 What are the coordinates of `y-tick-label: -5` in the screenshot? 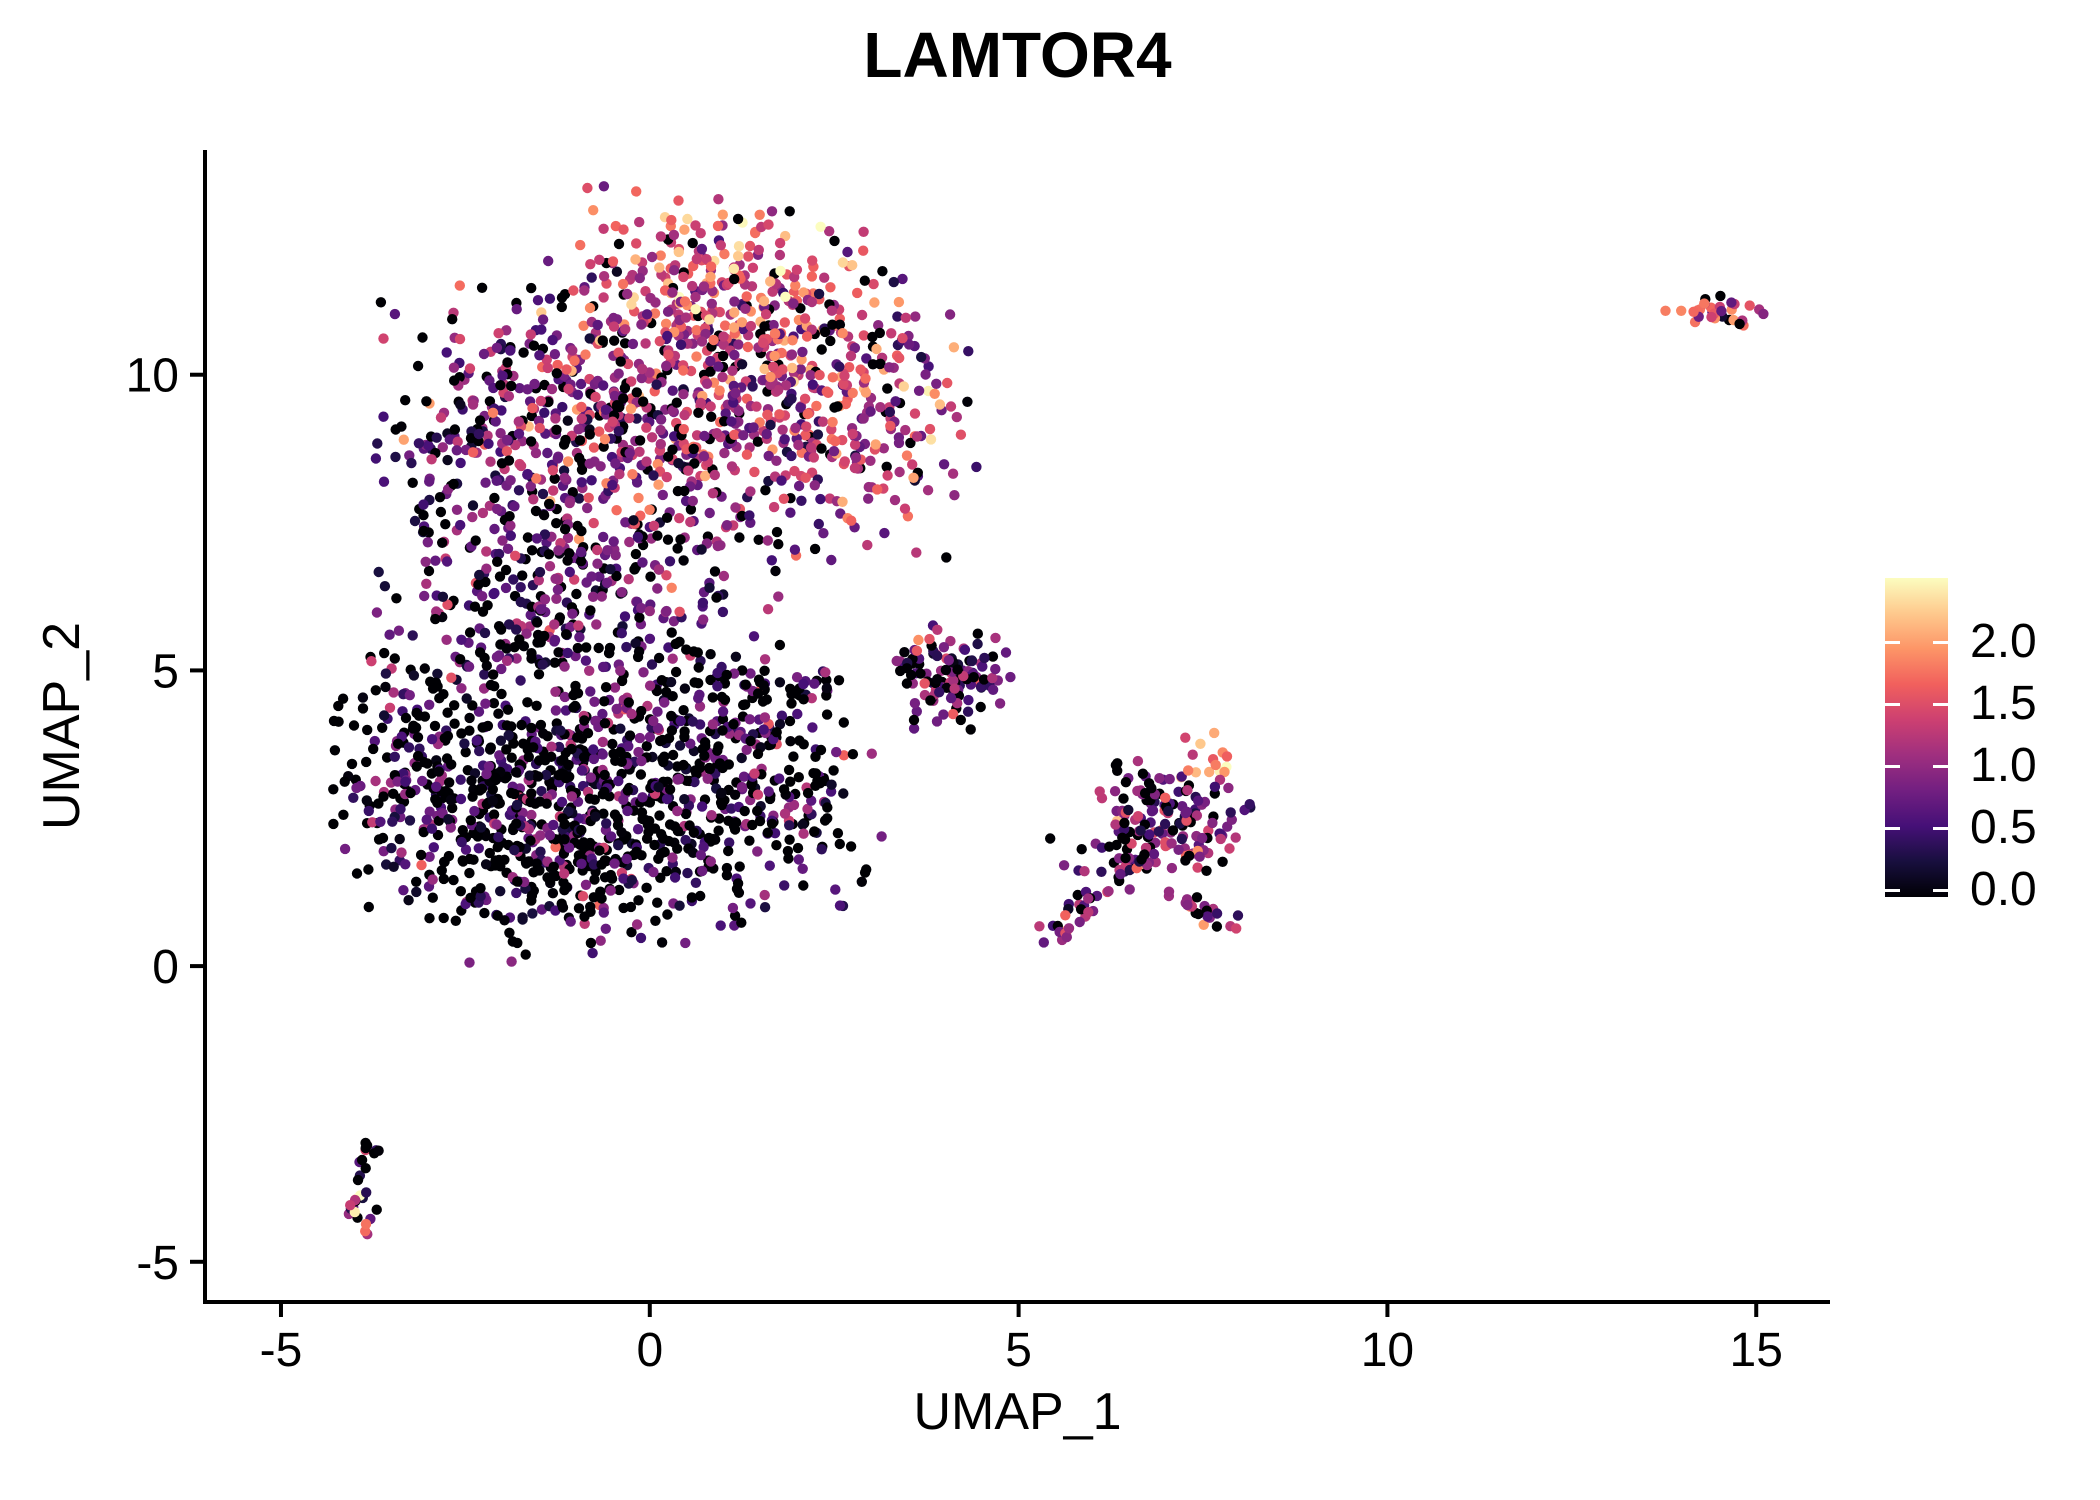 It's located at (157, 1263).